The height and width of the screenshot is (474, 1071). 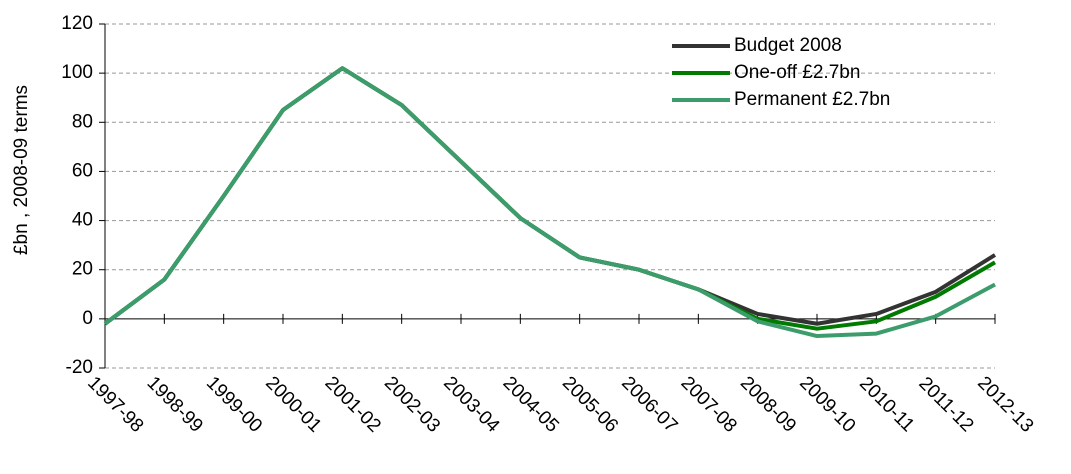 What do you see at coordinates (827, 405) in the screenshot?
I see `x-tick-label: 2009-10` at bounding box center [827, 405].